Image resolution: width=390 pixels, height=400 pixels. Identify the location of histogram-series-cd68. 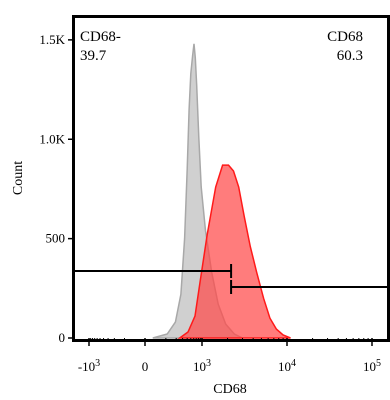
(234, 251).